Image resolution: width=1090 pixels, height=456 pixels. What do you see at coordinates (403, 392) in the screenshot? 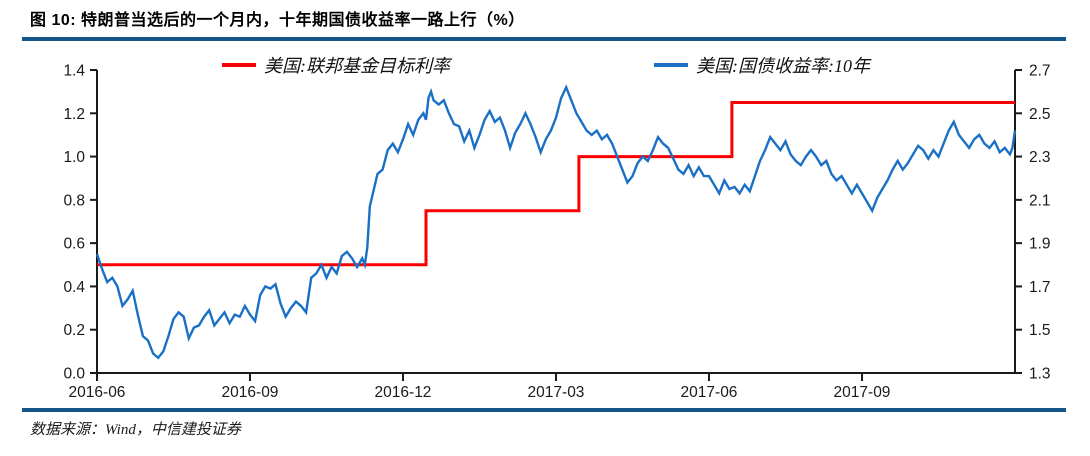
I see `axis-tick-label: 2016-12` at bounding box center [403, 392].